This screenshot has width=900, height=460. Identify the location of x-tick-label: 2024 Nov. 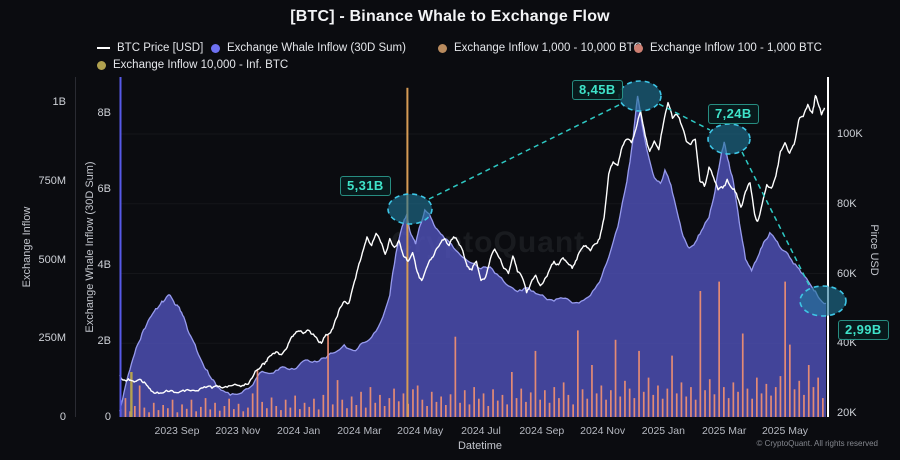
(603, 431).